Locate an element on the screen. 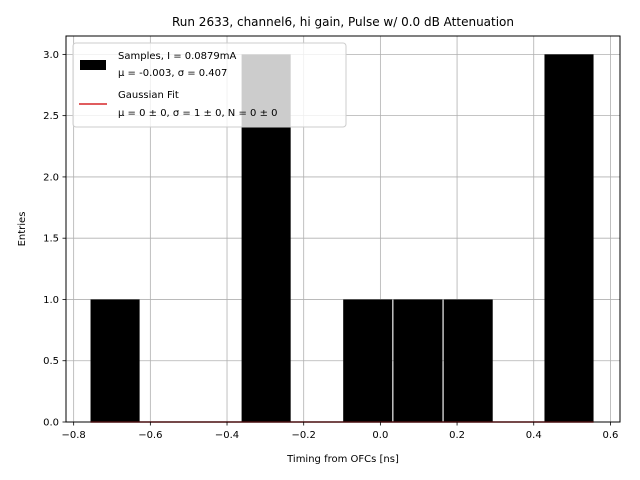 The height and width of the screenshot is (480, 640). legend-samples-label: Samples, I = 0.0879mA is located at coordinates (177, 56).